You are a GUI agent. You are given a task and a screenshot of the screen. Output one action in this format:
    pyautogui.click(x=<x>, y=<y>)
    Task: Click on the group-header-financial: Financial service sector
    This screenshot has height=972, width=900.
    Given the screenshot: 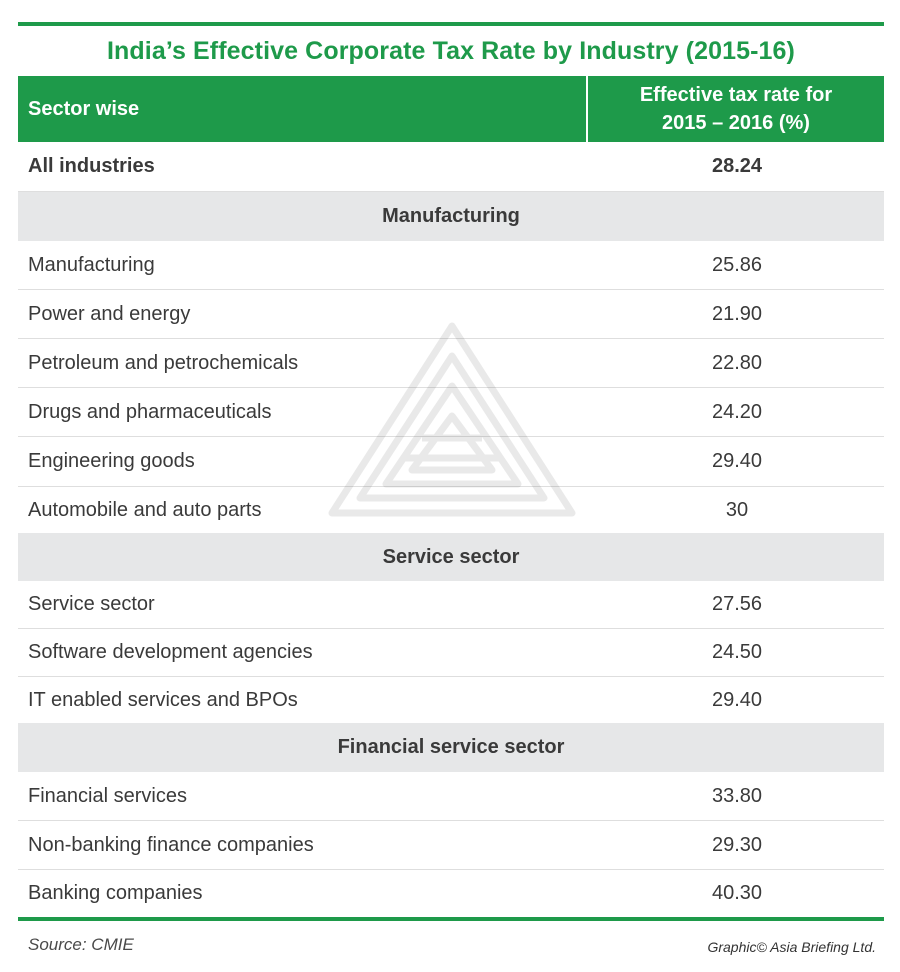 What is the action you would take?
    pyautogui.click(x=451, y=747)
    